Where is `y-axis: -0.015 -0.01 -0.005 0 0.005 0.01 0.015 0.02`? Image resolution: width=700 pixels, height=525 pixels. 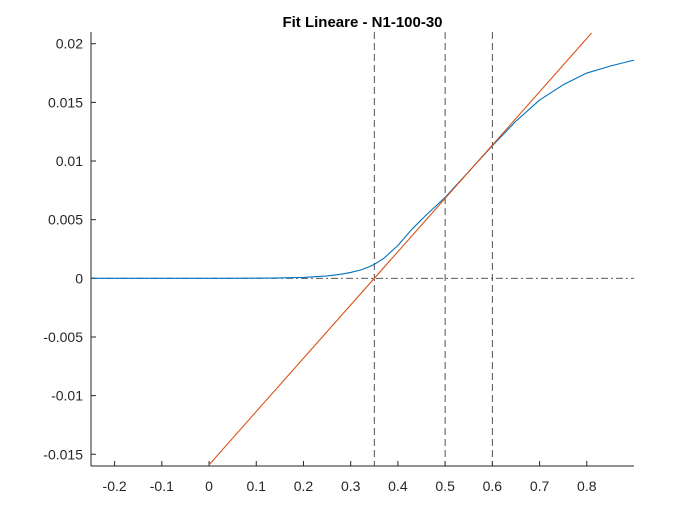
y-axis: -0.015 -0.01 -0.005 0 0.005 0.01 0.015 0.02 is located at coordinates (69, 249).